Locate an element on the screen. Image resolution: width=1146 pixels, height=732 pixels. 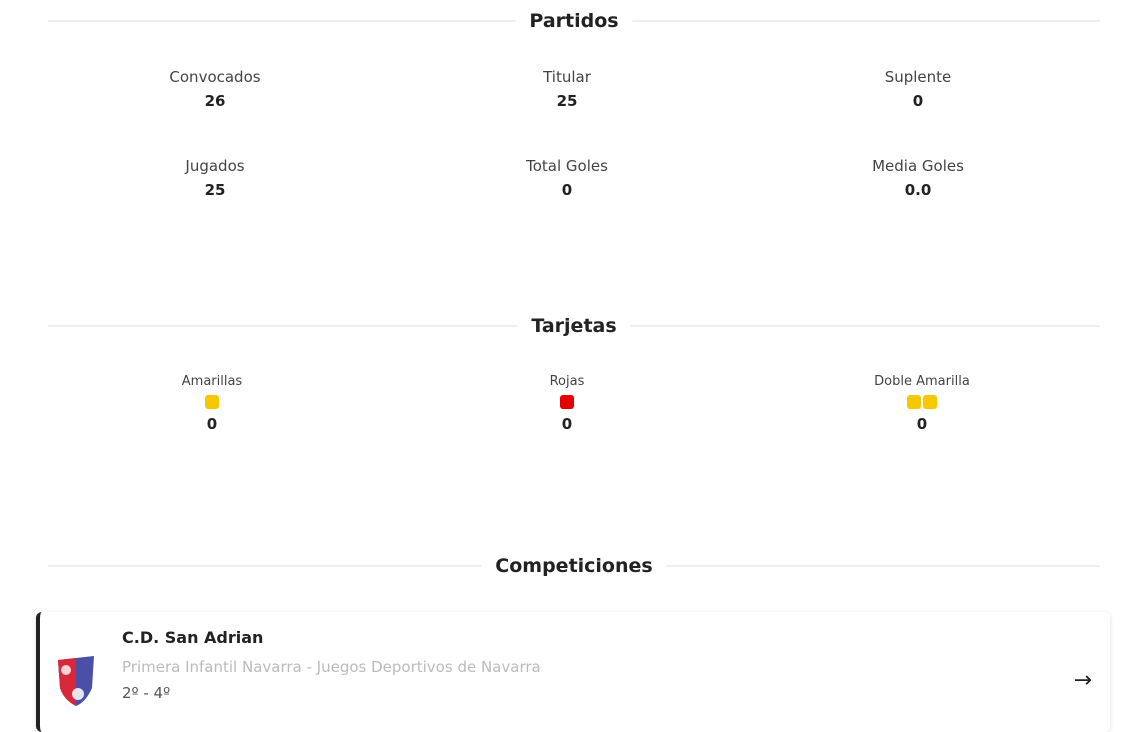
tarjetas-title: Tarjetas is located at coordinates (574, 326).